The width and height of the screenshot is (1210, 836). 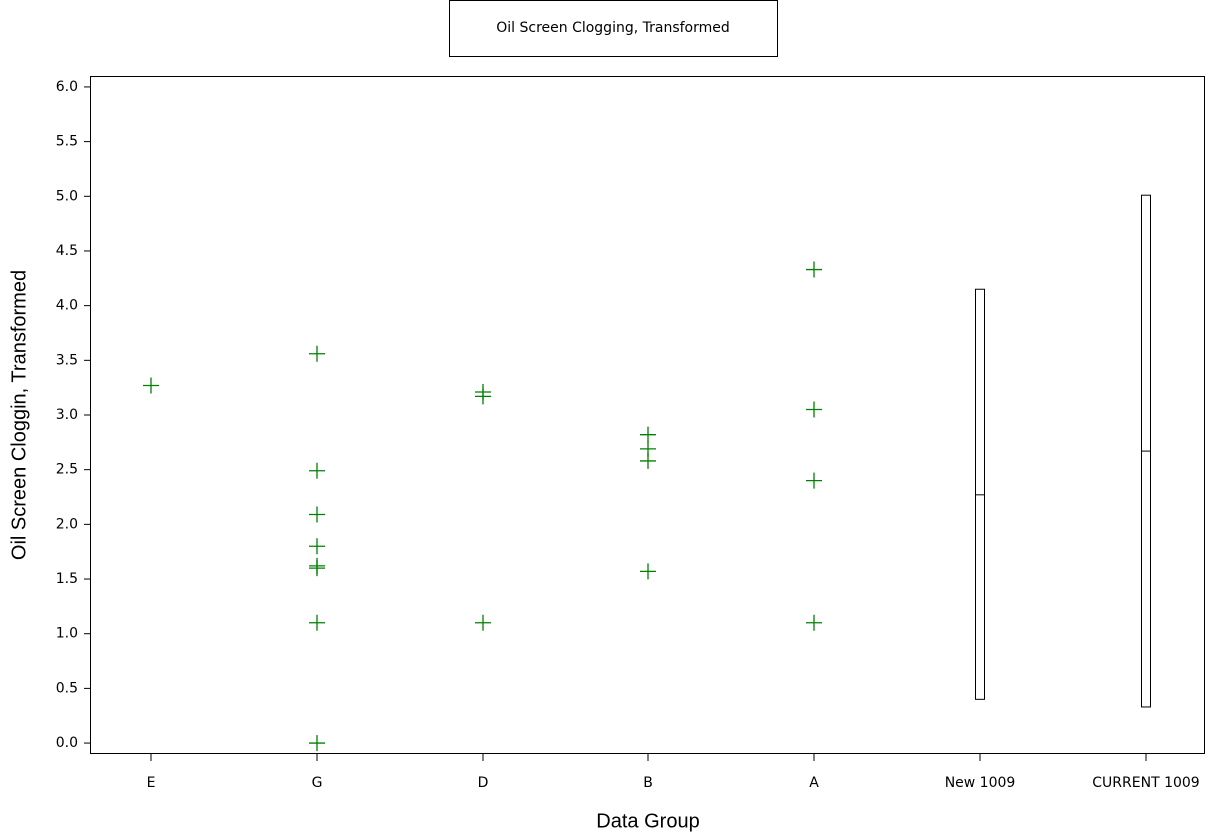 What do you see at coordinates (67, 743) in the screenshot?
I see `y-tick-label: 0.0` at bounding box center [67, 743].